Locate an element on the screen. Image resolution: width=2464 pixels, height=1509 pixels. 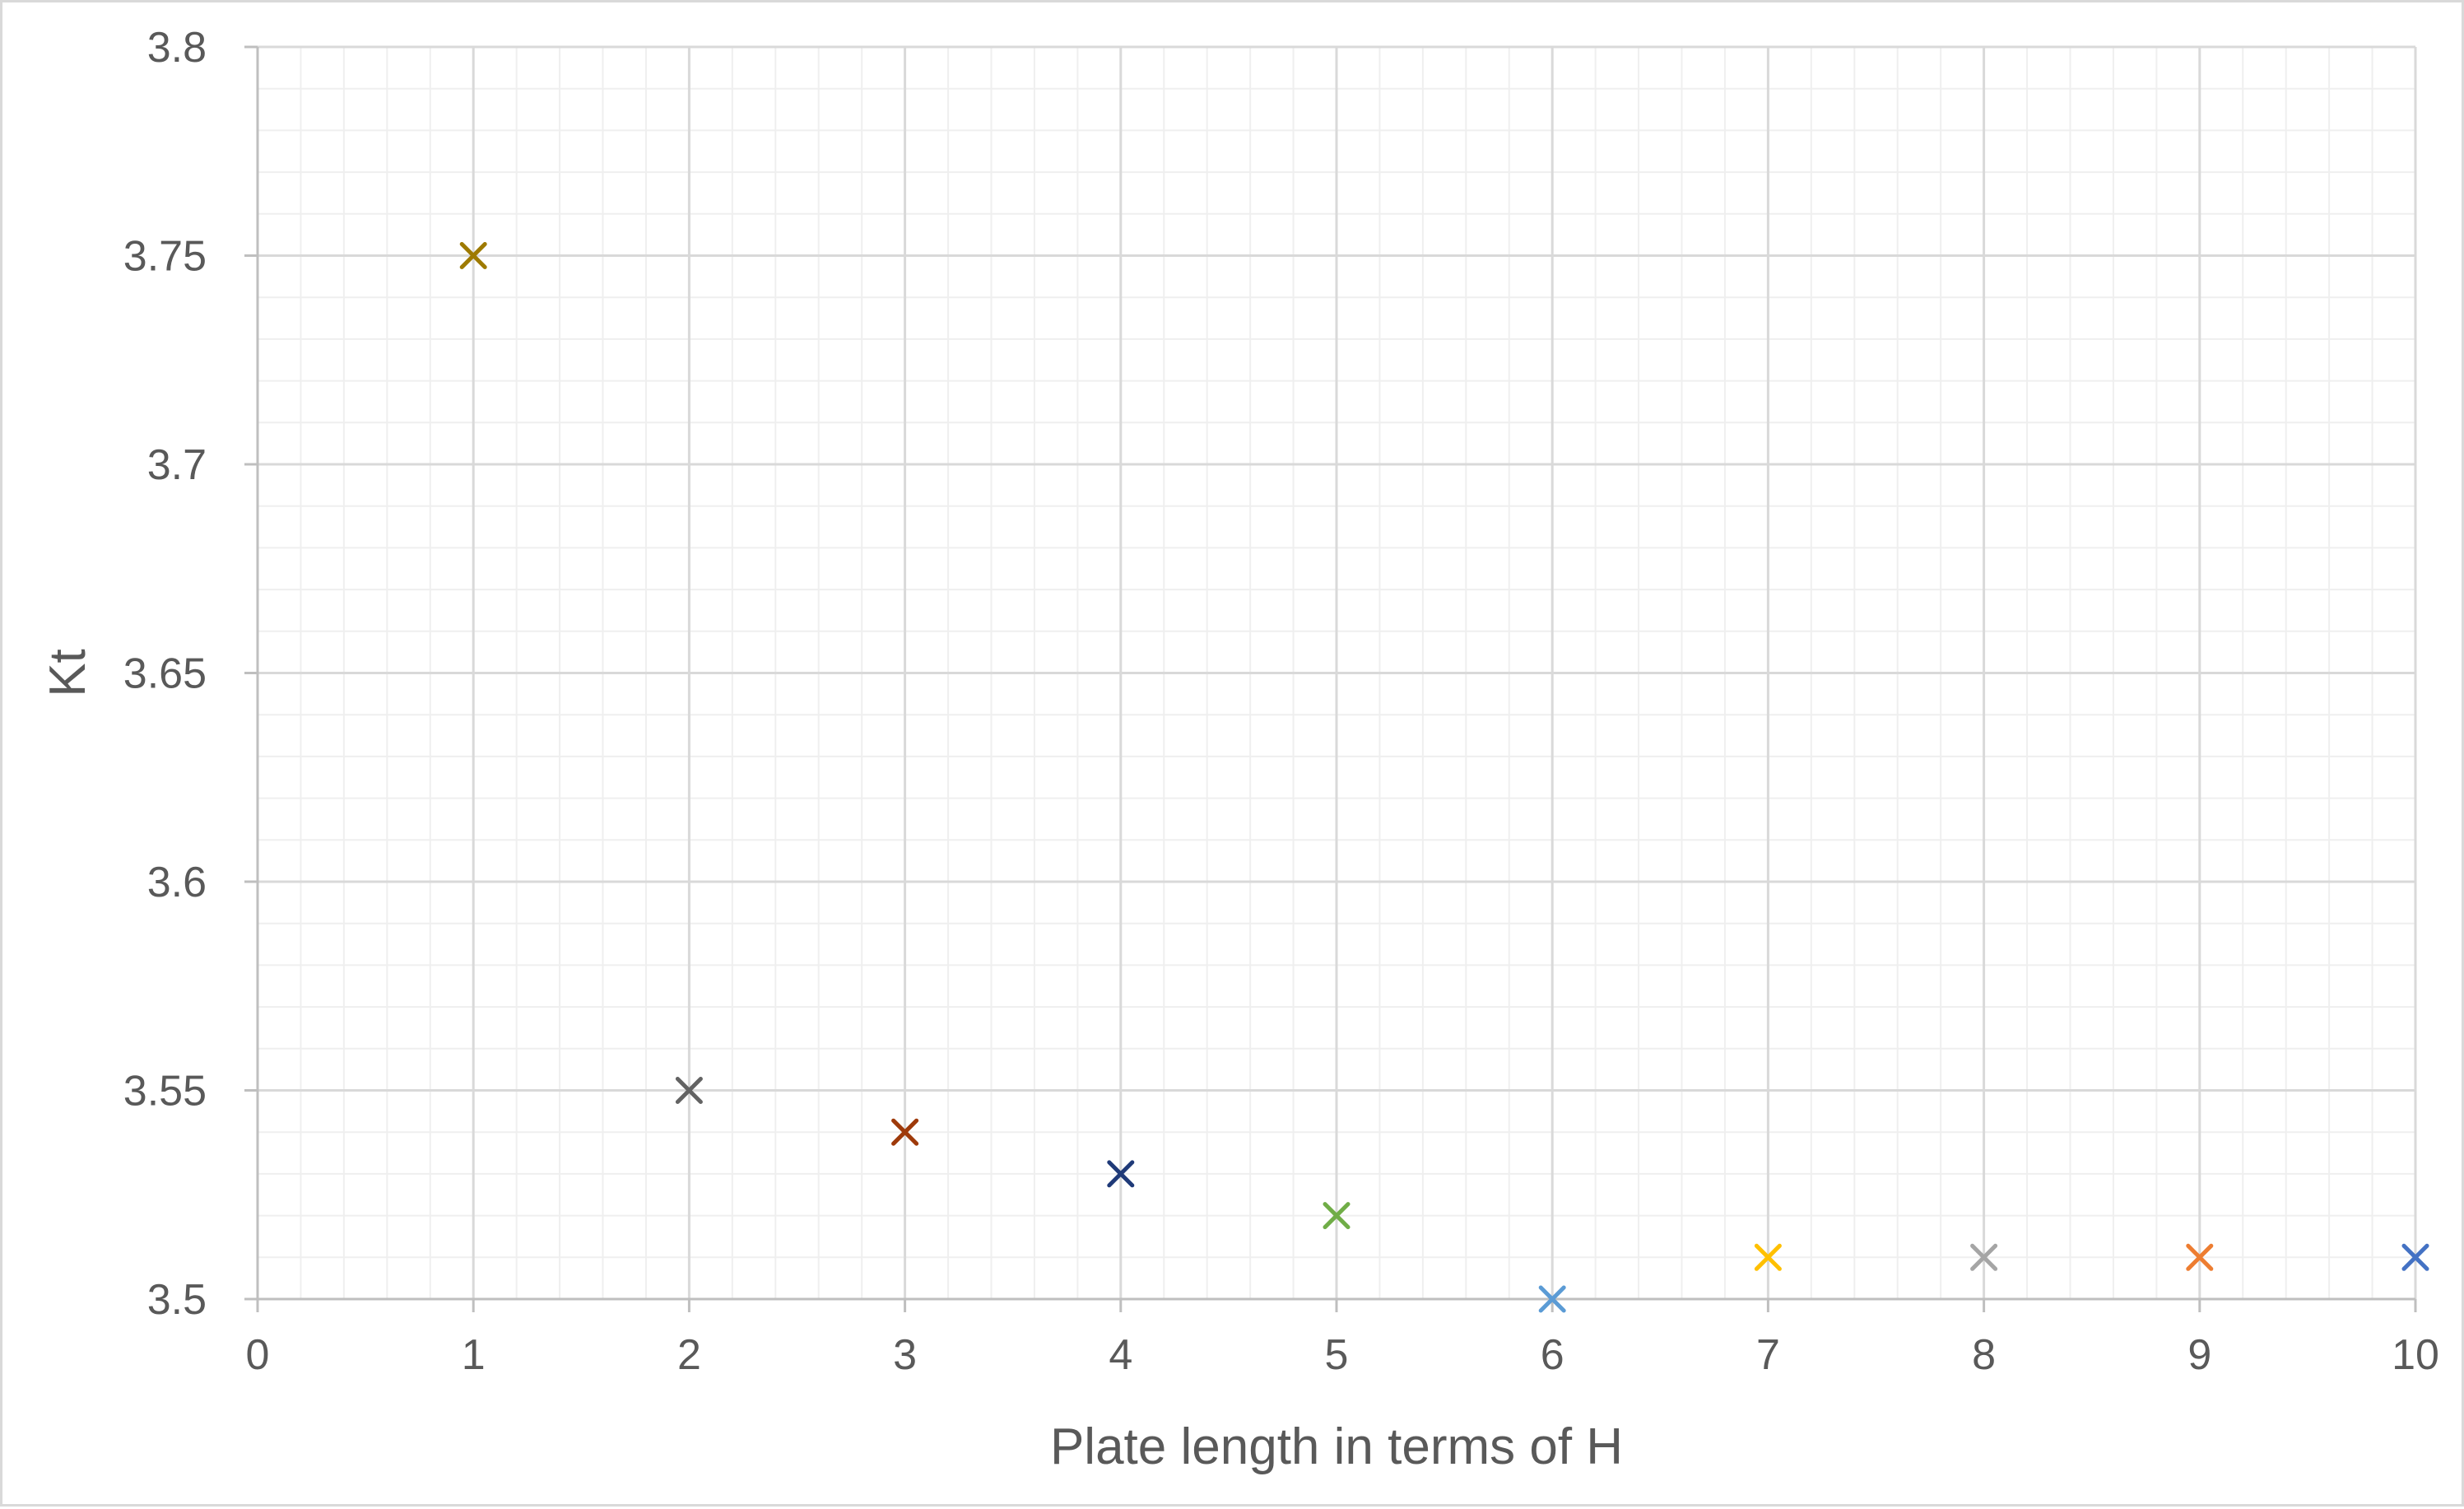
y-tick-label: 3.55 is located at coordinates (165, 1091).